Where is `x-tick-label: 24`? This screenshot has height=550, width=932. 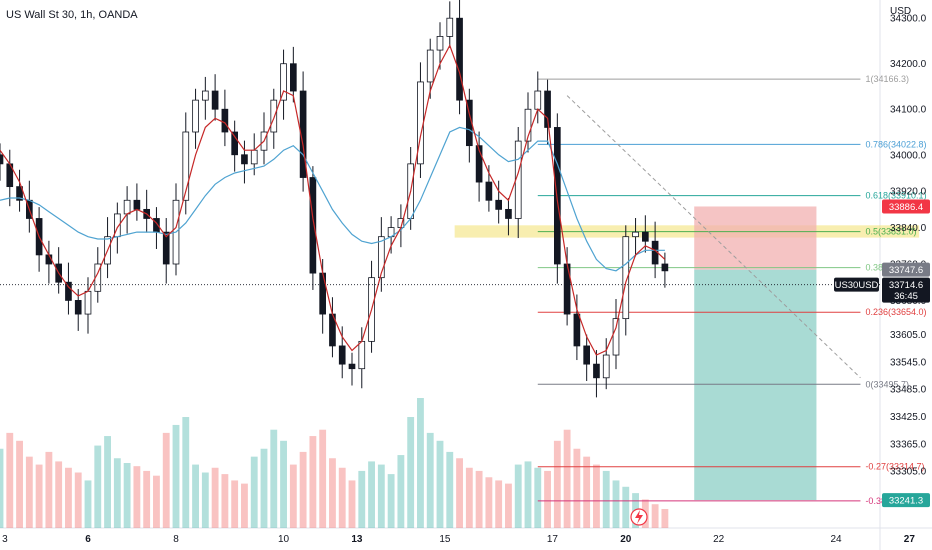 x-tick-label: 24 is located at coordinates (836, 539).